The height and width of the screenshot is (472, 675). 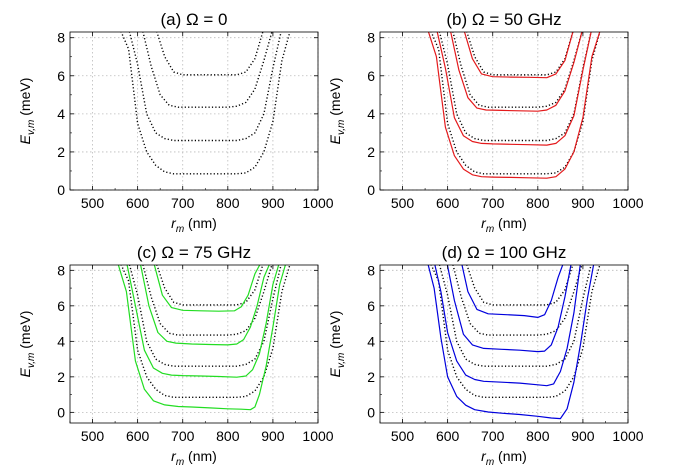 I want to click on chart-title: (a) Ω = 0, so click(x=193, y=19).